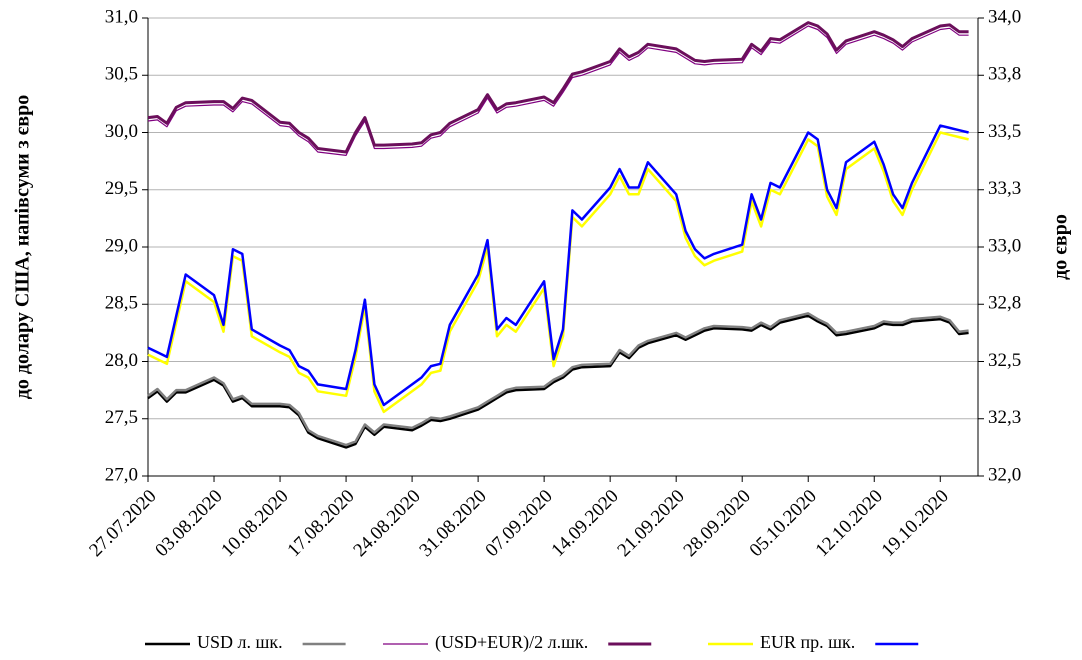  I want to click on x-tick-label: 10.08.2020, so click(254, 523).